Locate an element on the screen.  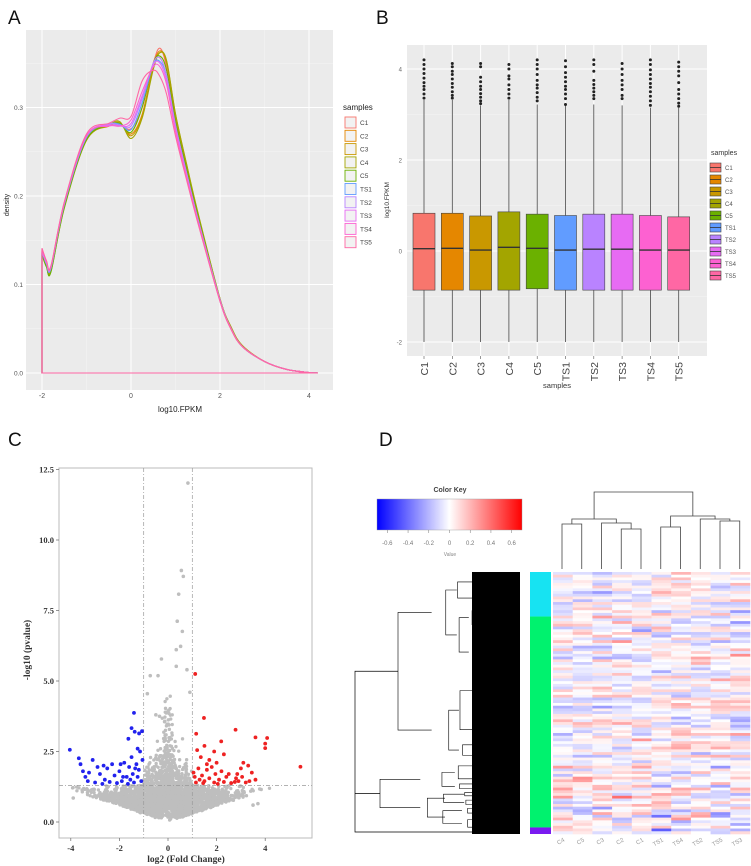
legend-label: C2 is located at coordinates (729, 181).